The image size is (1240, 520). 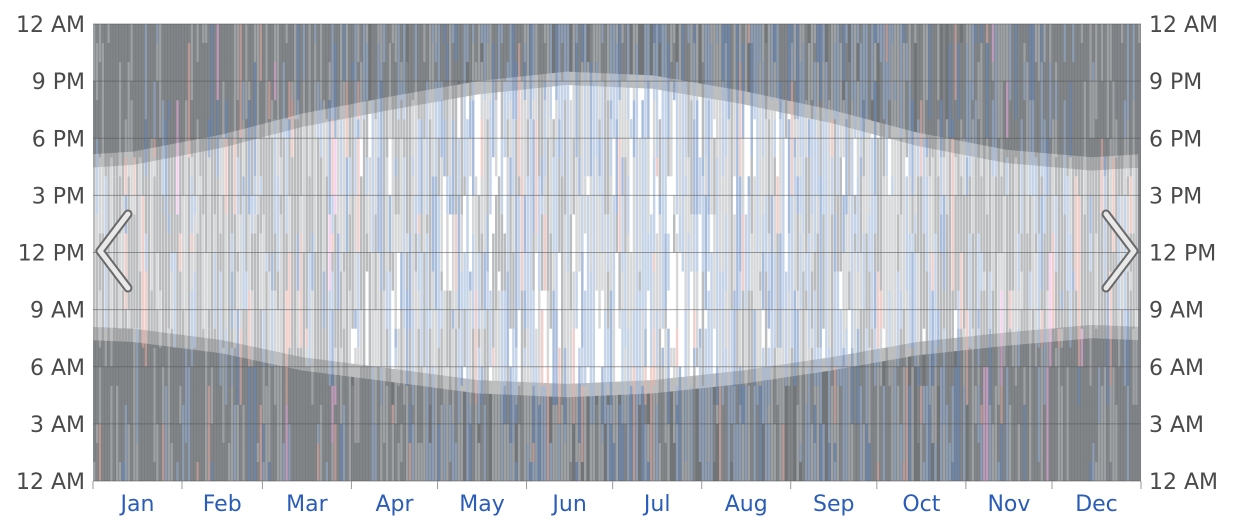 I want to click on next-button, so click(x=1120, y=251).